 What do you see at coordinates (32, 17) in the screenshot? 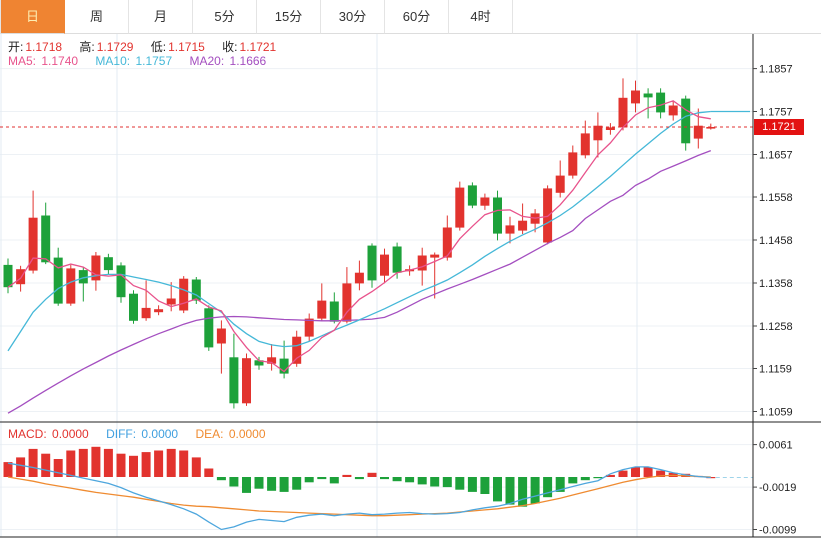
I see `tab-day: 日` at bounding box center [32, 17].